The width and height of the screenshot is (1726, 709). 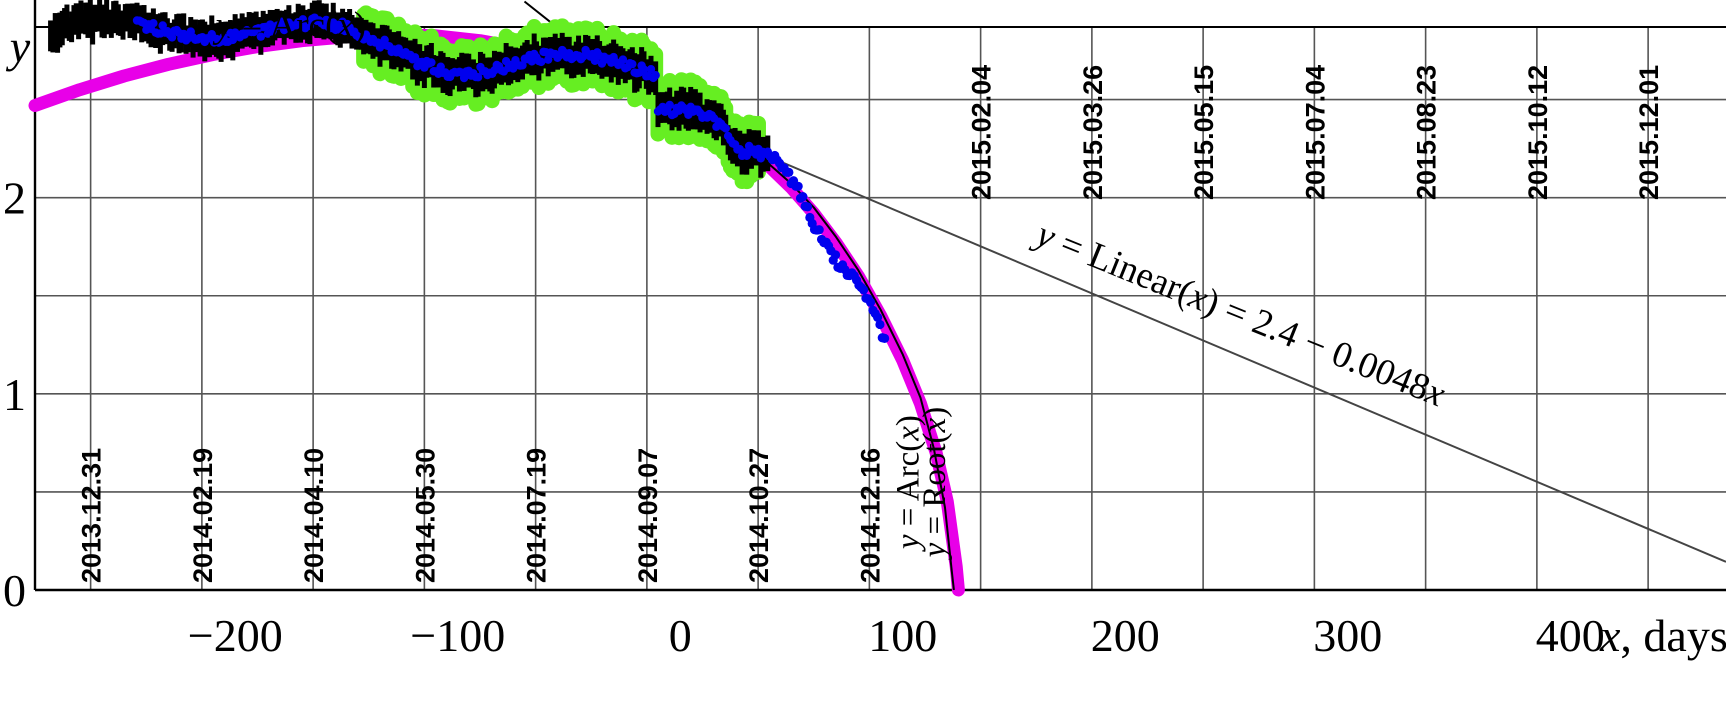 I want to click on date-tick-label: 2015.08.23, so click(x=1427, y=132).